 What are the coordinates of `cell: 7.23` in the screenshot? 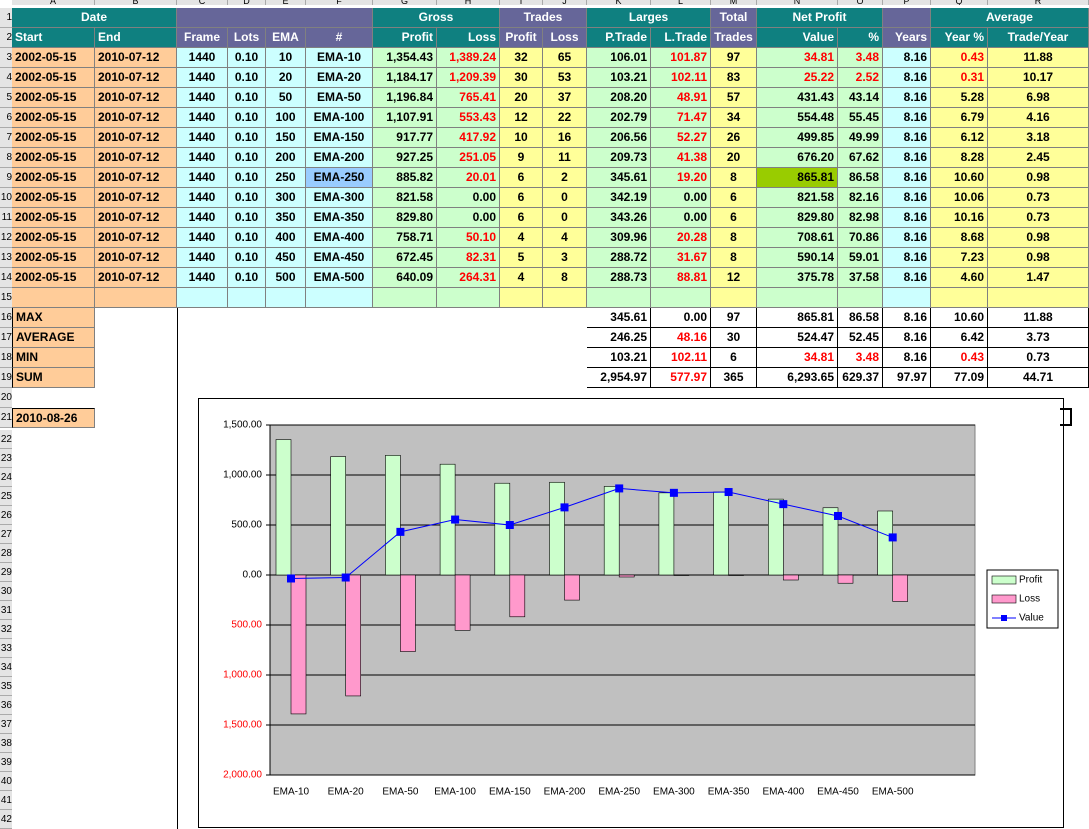 It's located at (959, 258).